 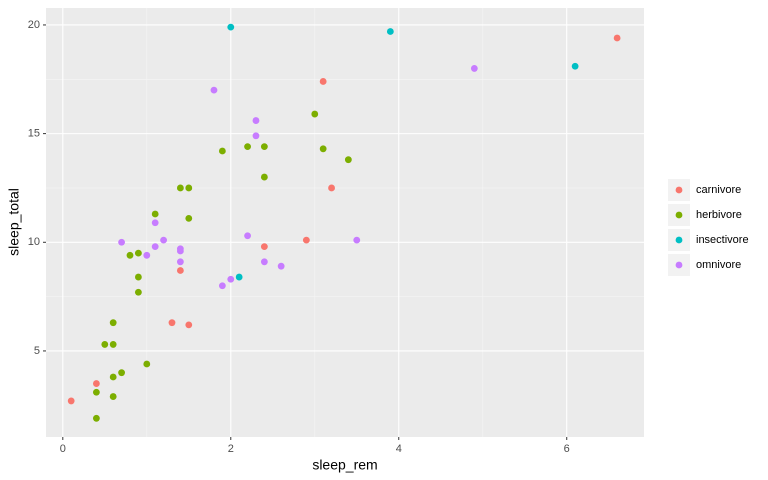 I want to click on x-tick-label: 4, so click(x=399, y=449).